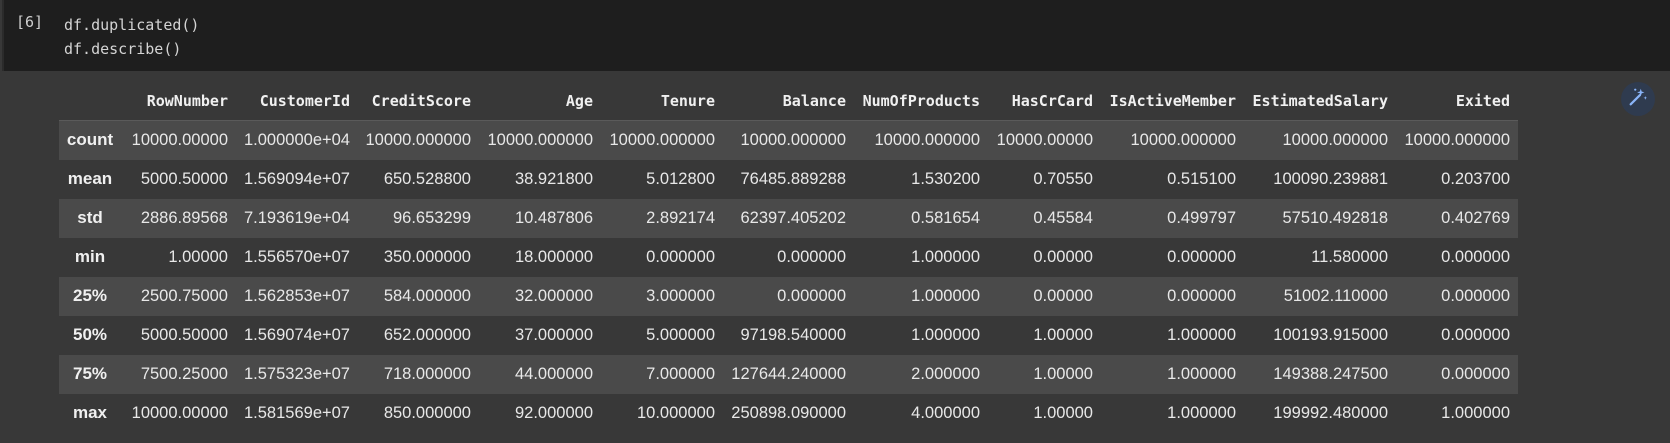 The width and height of the screenshot is (1670, 443). Describe the element at coordinates (297, 178) in the screenshot. I see `table-cell: 1.569094e+07` at that location.